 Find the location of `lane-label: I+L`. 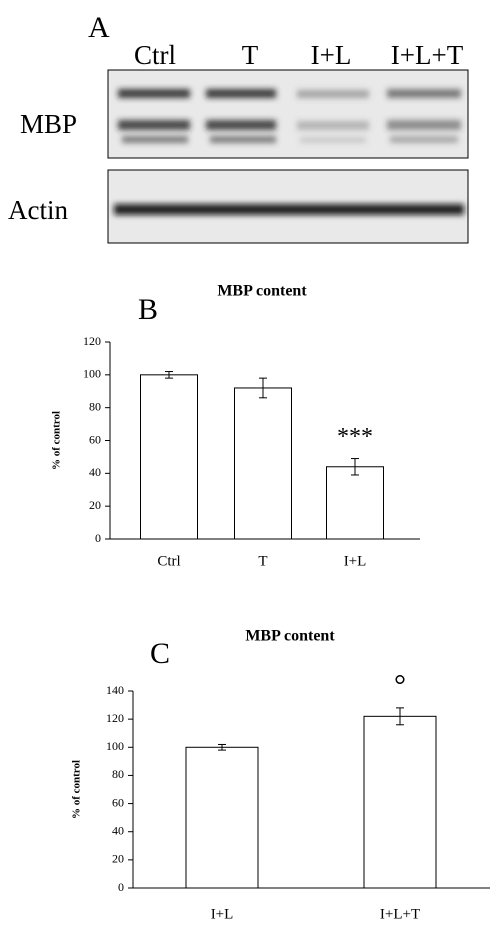

lane-label: I+L is located at coordinates (331, 55).